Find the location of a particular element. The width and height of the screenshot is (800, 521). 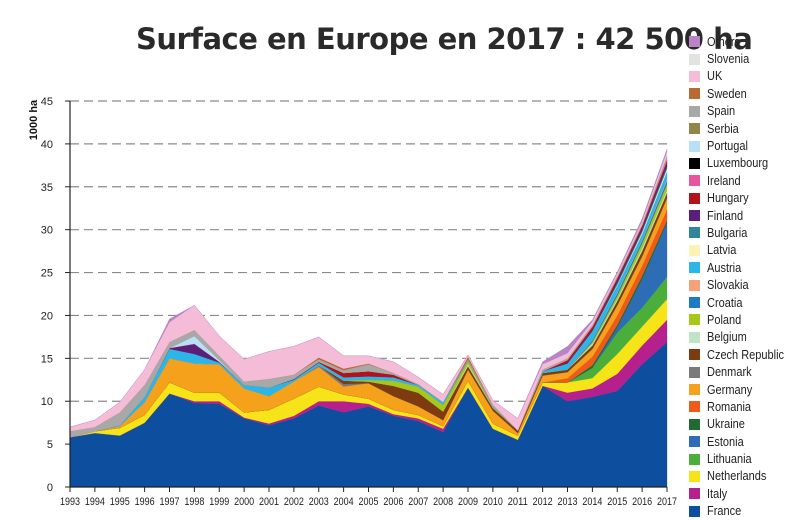

legend-item-ukraine: Ukraine is located at coordinates (742, 424).